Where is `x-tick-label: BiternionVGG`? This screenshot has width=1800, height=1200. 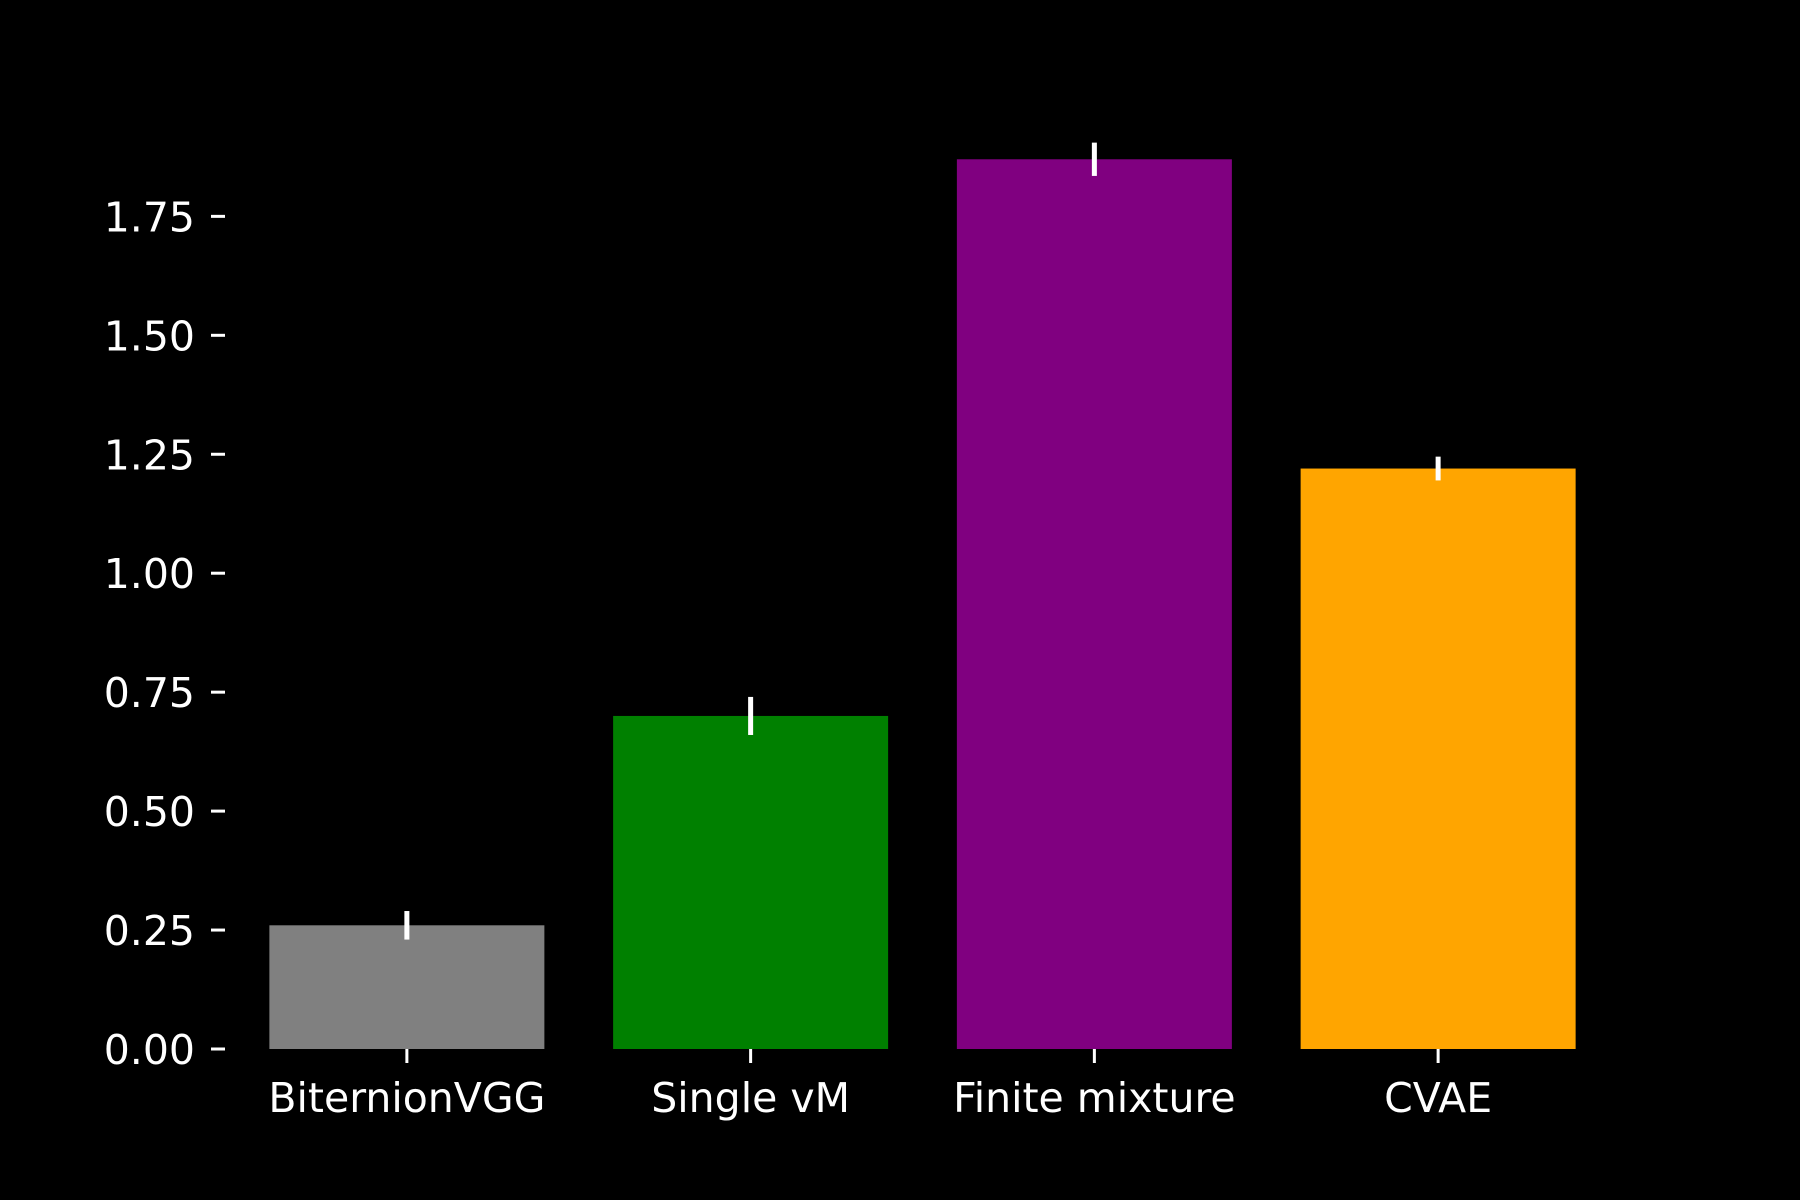
x-tick-label: BiternionVGG is located at coordinates (406, 1098).